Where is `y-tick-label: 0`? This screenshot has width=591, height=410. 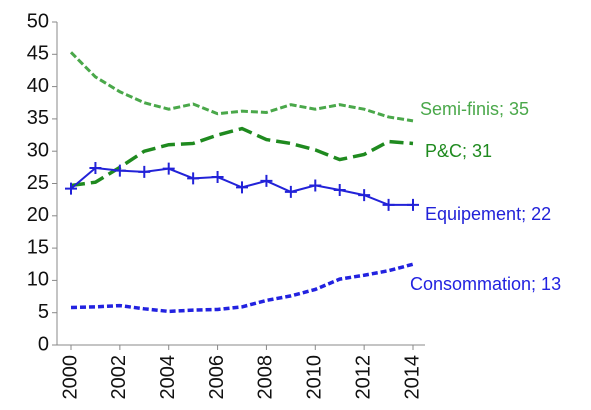
y-tick-label: 0 is located at coordinates (43, 344).